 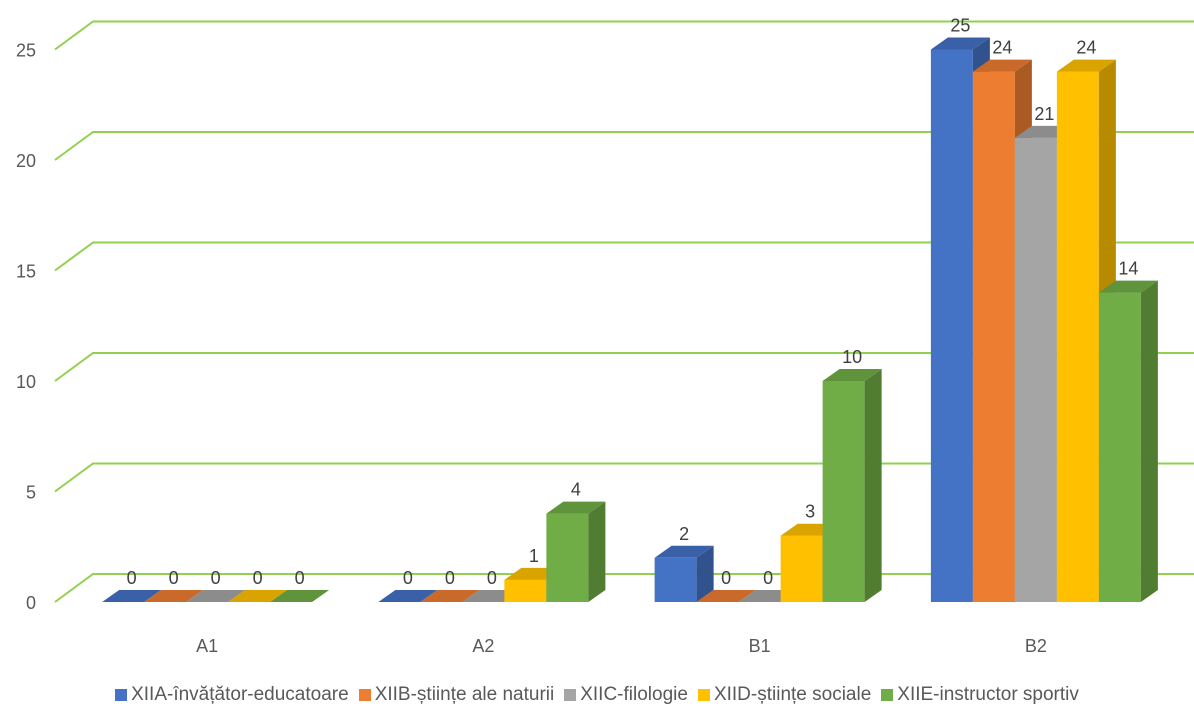 What do you see at coordinates (760, 646) in the screenshot?
I see `x-tick-label: B1` at bounding box center [760, 646].